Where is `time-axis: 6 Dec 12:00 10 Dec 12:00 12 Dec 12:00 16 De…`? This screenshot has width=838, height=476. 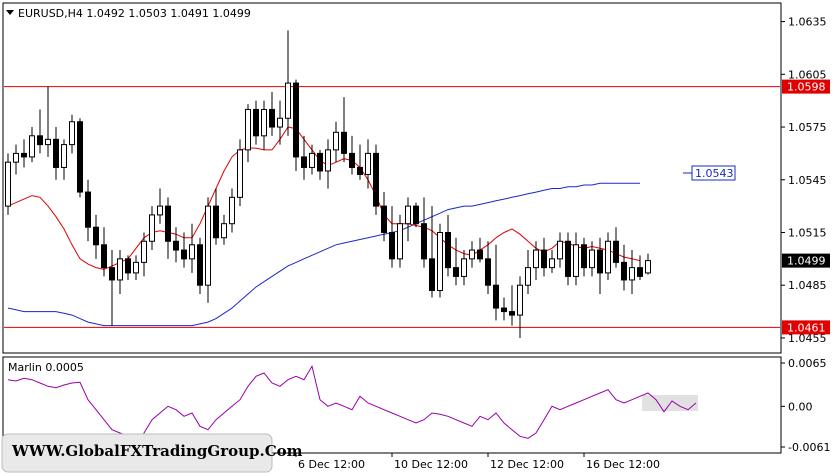
time-axis: 6 Dec 12:00 10 Dec 12:00 12 Dec 12:00 16 De… is located at coordinates (477, 462).